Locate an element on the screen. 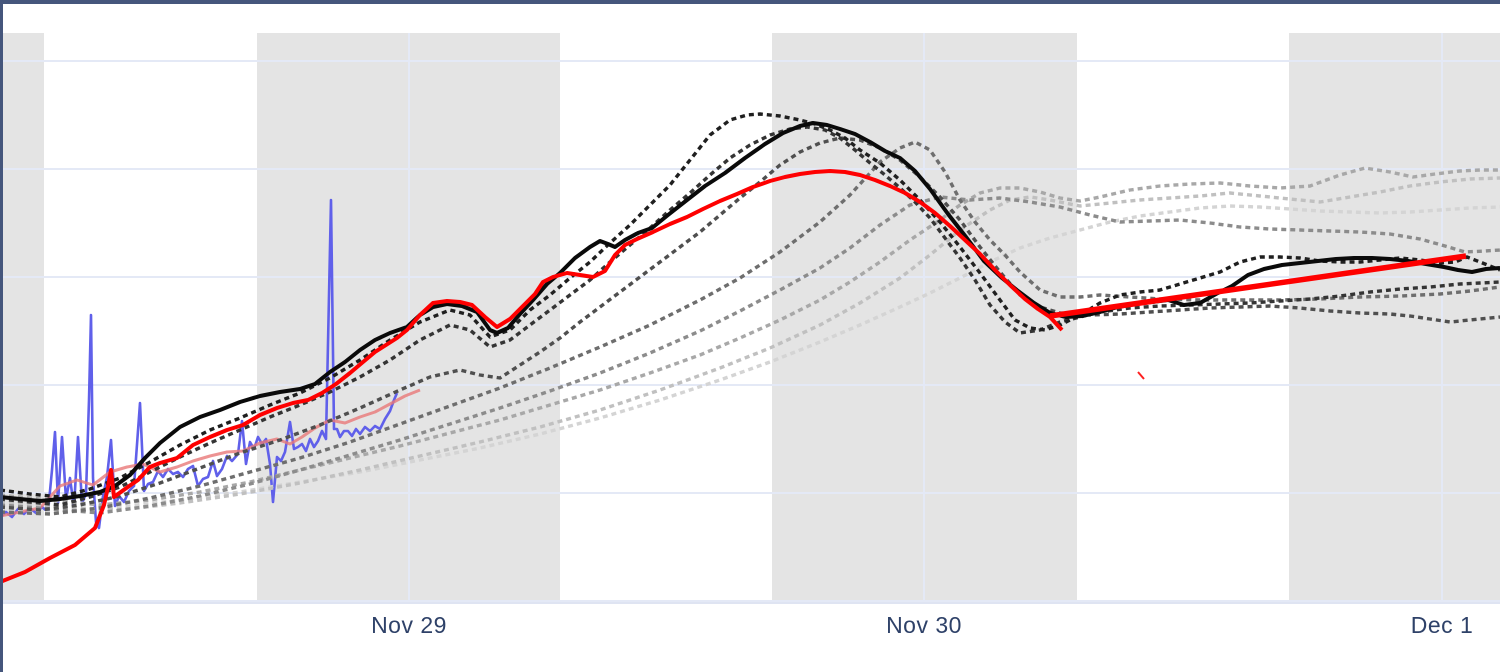  left-frame-border is located at coordinates (1, 336).